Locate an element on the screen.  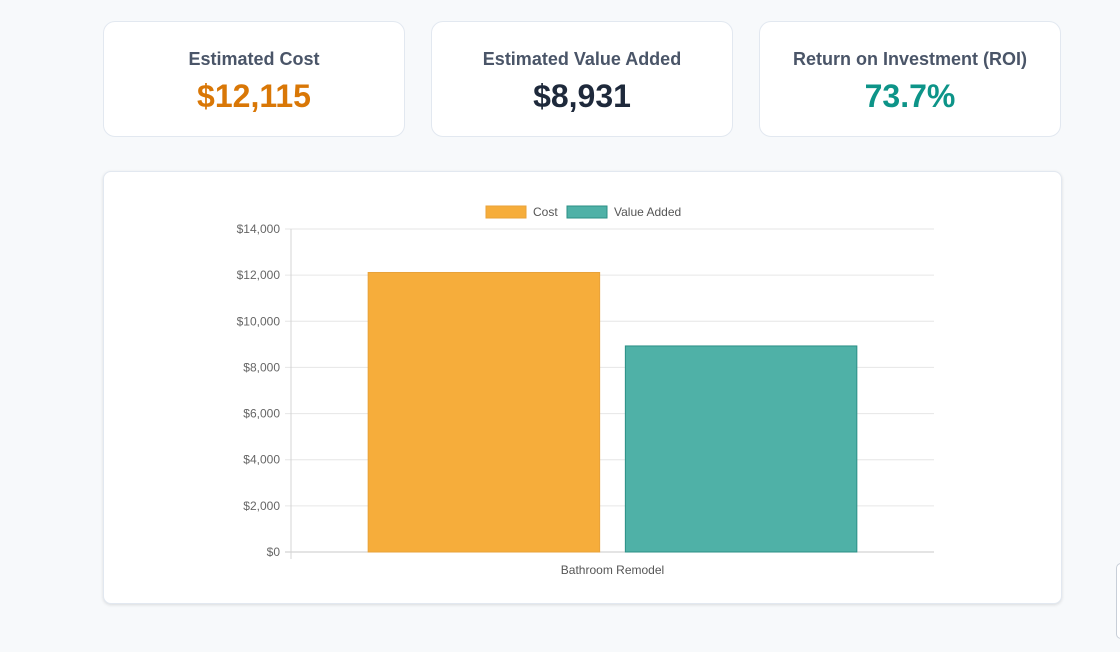
estimated-value-added-card: Estimated Value Added $8,931 is located at coordinates (582, 79).